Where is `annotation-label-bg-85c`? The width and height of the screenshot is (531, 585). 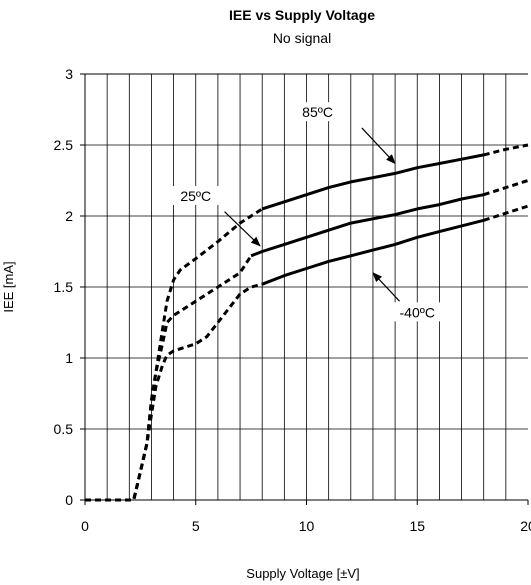
annotation-label-bg-85c is located at coordinates (317, 112).